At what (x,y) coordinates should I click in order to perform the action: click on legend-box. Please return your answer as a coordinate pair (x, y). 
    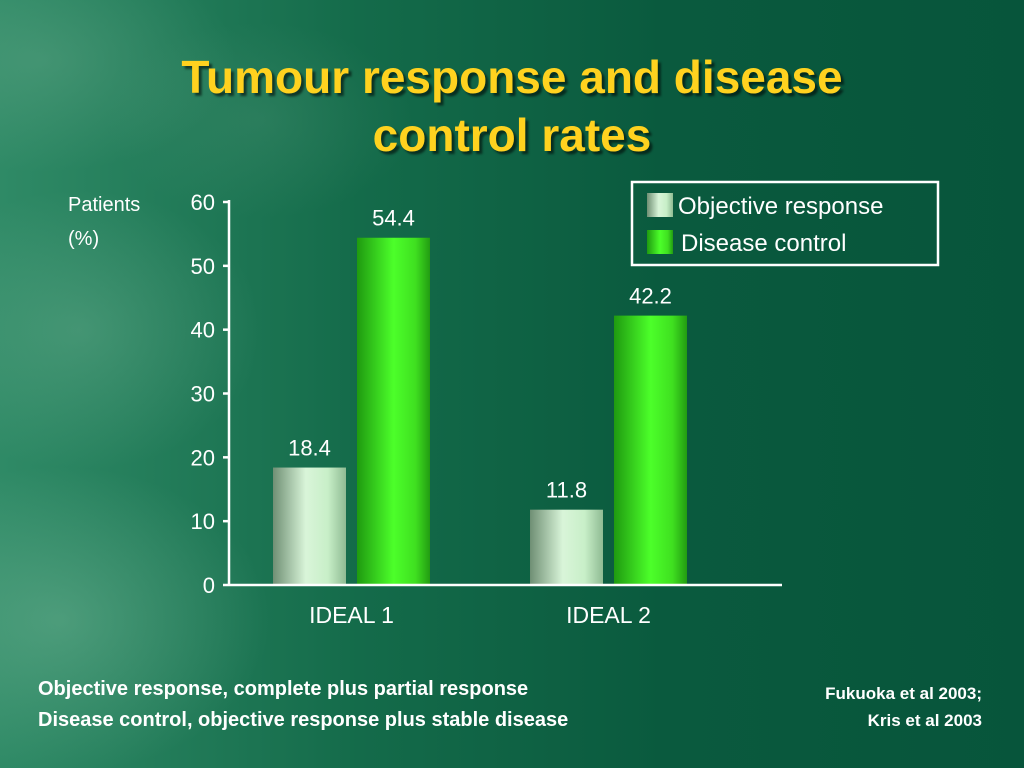
    Looking at the image, I should click on (785, 223).